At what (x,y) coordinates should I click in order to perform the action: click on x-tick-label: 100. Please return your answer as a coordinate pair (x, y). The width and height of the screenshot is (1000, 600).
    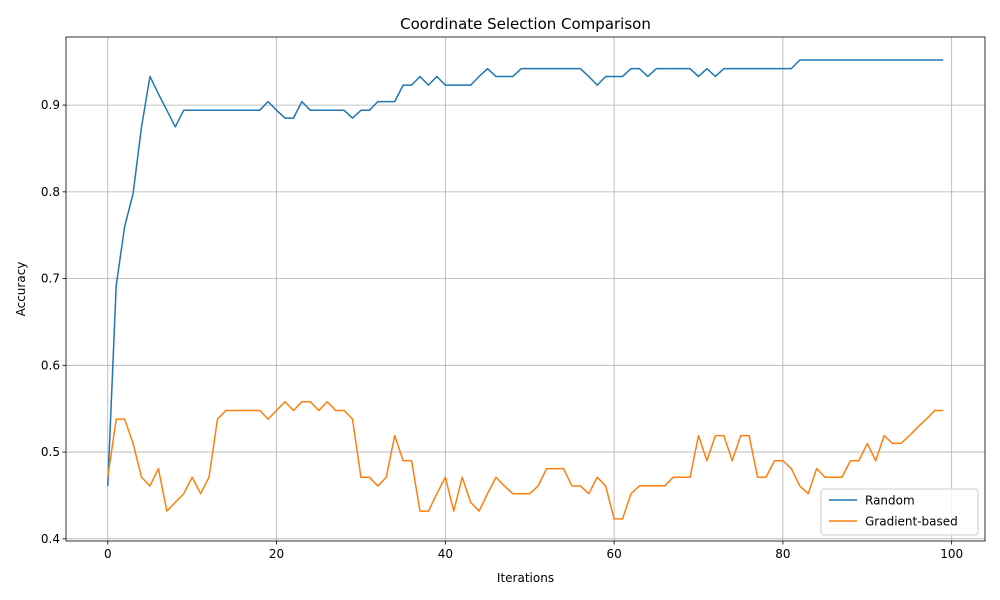
    Looking at the image, I should click on (951, 554).